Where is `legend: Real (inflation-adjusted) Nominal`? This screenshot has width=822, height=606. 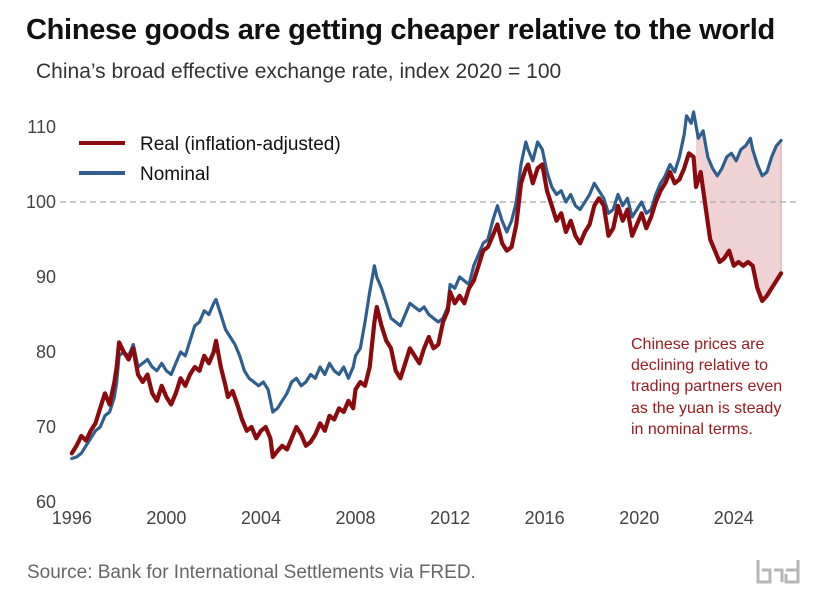 legend: Real (inflation-adjusted) Nominal is located at coordinates (210, 159).